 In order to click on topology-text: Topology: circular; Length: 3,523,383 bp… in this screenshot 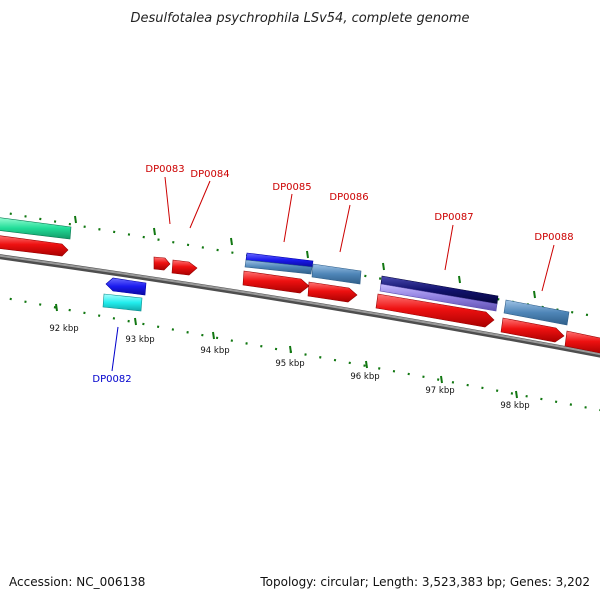, I will do `click(424, 582)`.